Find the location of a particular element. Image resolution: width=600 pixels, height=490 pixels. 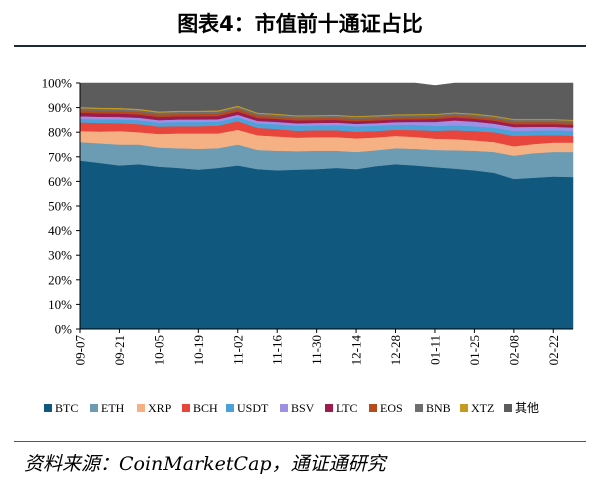

legend-label: LTC is located at coordinates (347, 408).